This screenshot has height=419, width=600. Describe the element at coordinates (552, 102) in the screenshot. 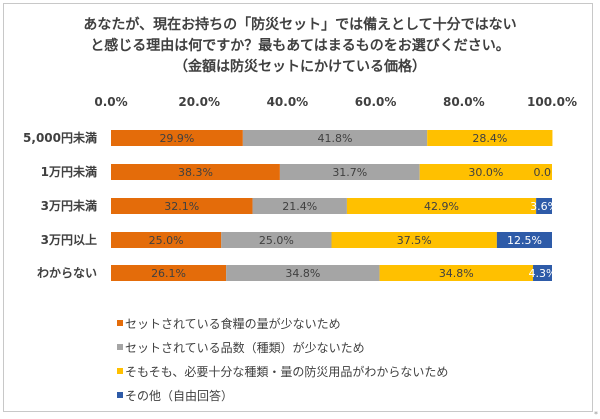

I see `x-tick-label: 100.0%` at that location.